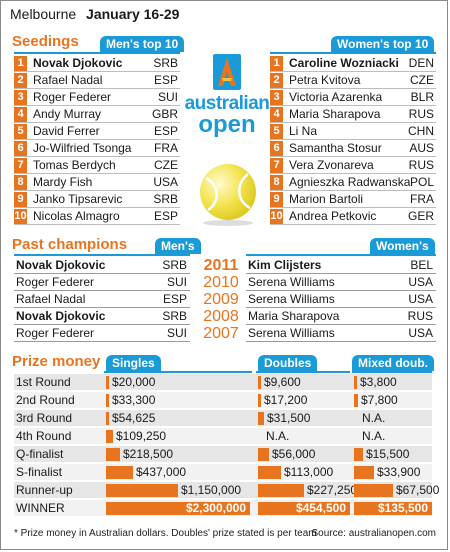 The image size is (450, 552). What do you see at coordinates (97, 53) in the screenshot?
I see `men-rule` at bounding box center [97, 53].